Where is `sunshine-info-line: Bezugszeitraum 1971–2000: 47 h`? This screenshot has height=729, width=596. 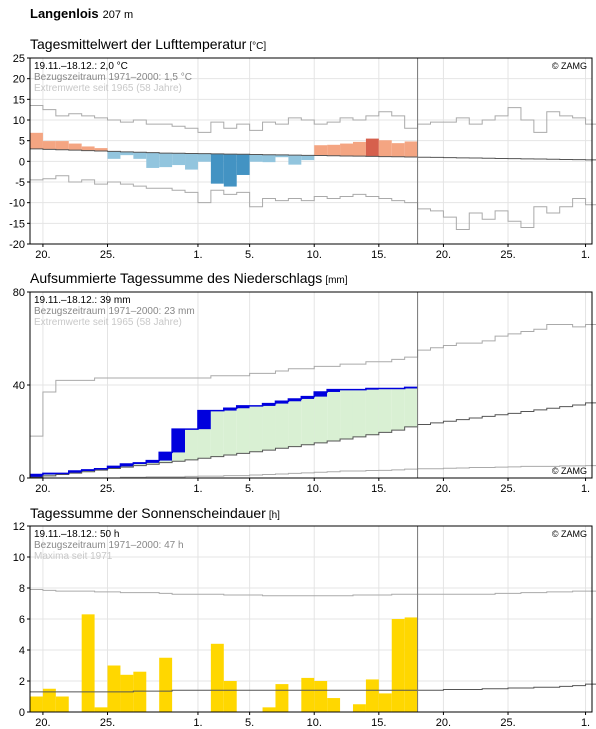 sunshine-info-line: Bezugszeitraum 1971–2000: 47 h is located at coordinates (109, 545).